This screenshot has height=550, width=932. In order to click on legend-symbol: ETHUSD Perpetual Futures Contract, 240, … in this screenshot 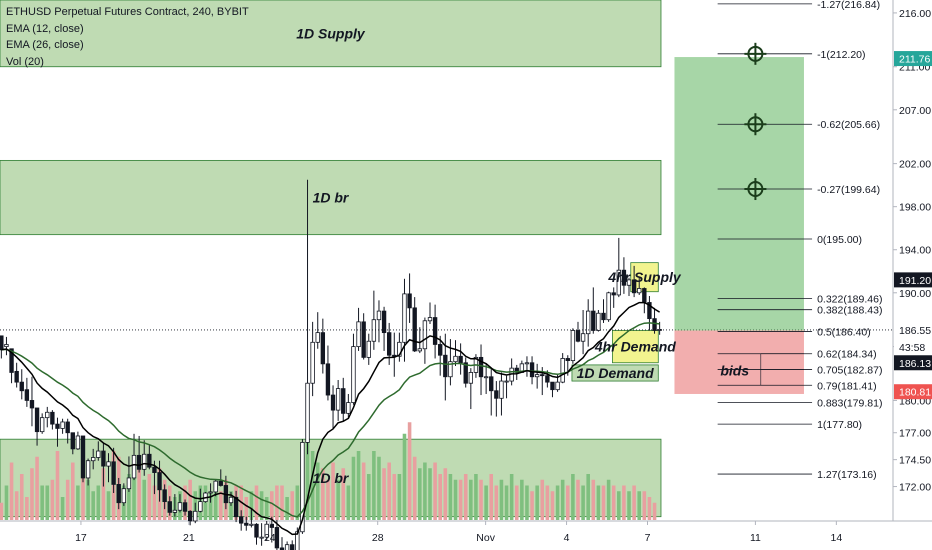, I will do `click(127, 12)`.